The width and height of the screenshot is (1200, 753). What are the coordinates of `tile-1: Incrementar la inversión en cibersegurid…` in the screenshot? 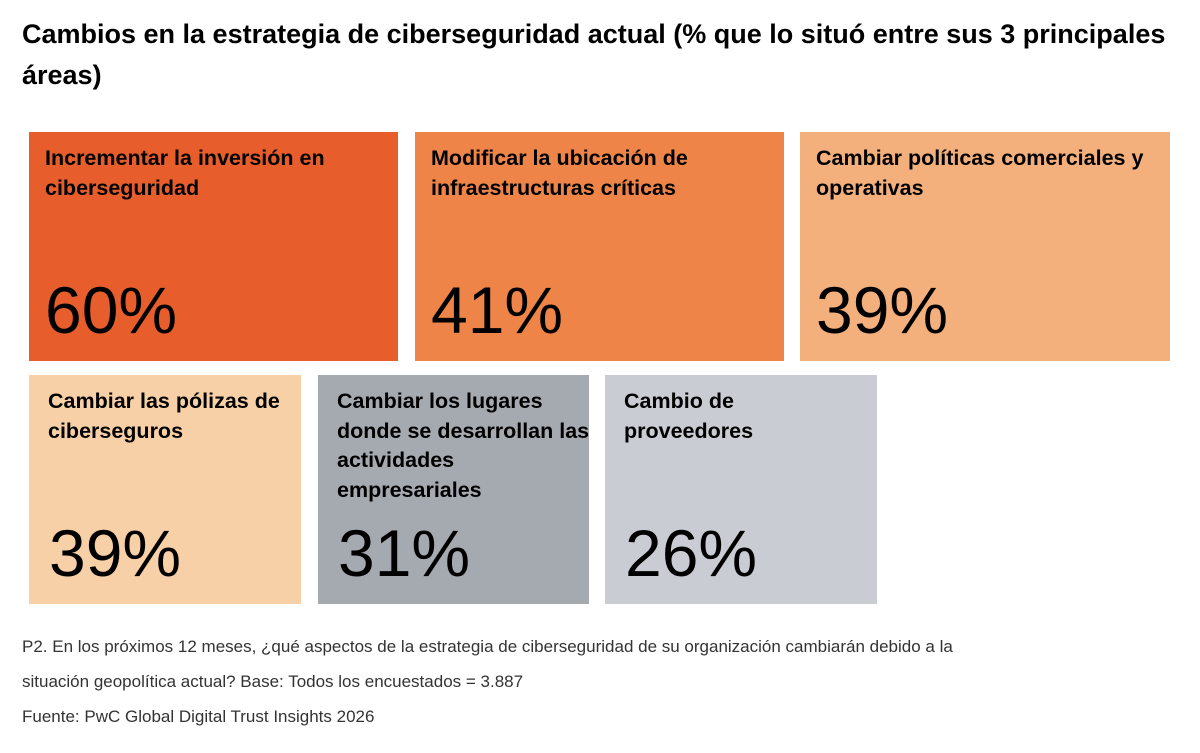 It's located at (213, 246).